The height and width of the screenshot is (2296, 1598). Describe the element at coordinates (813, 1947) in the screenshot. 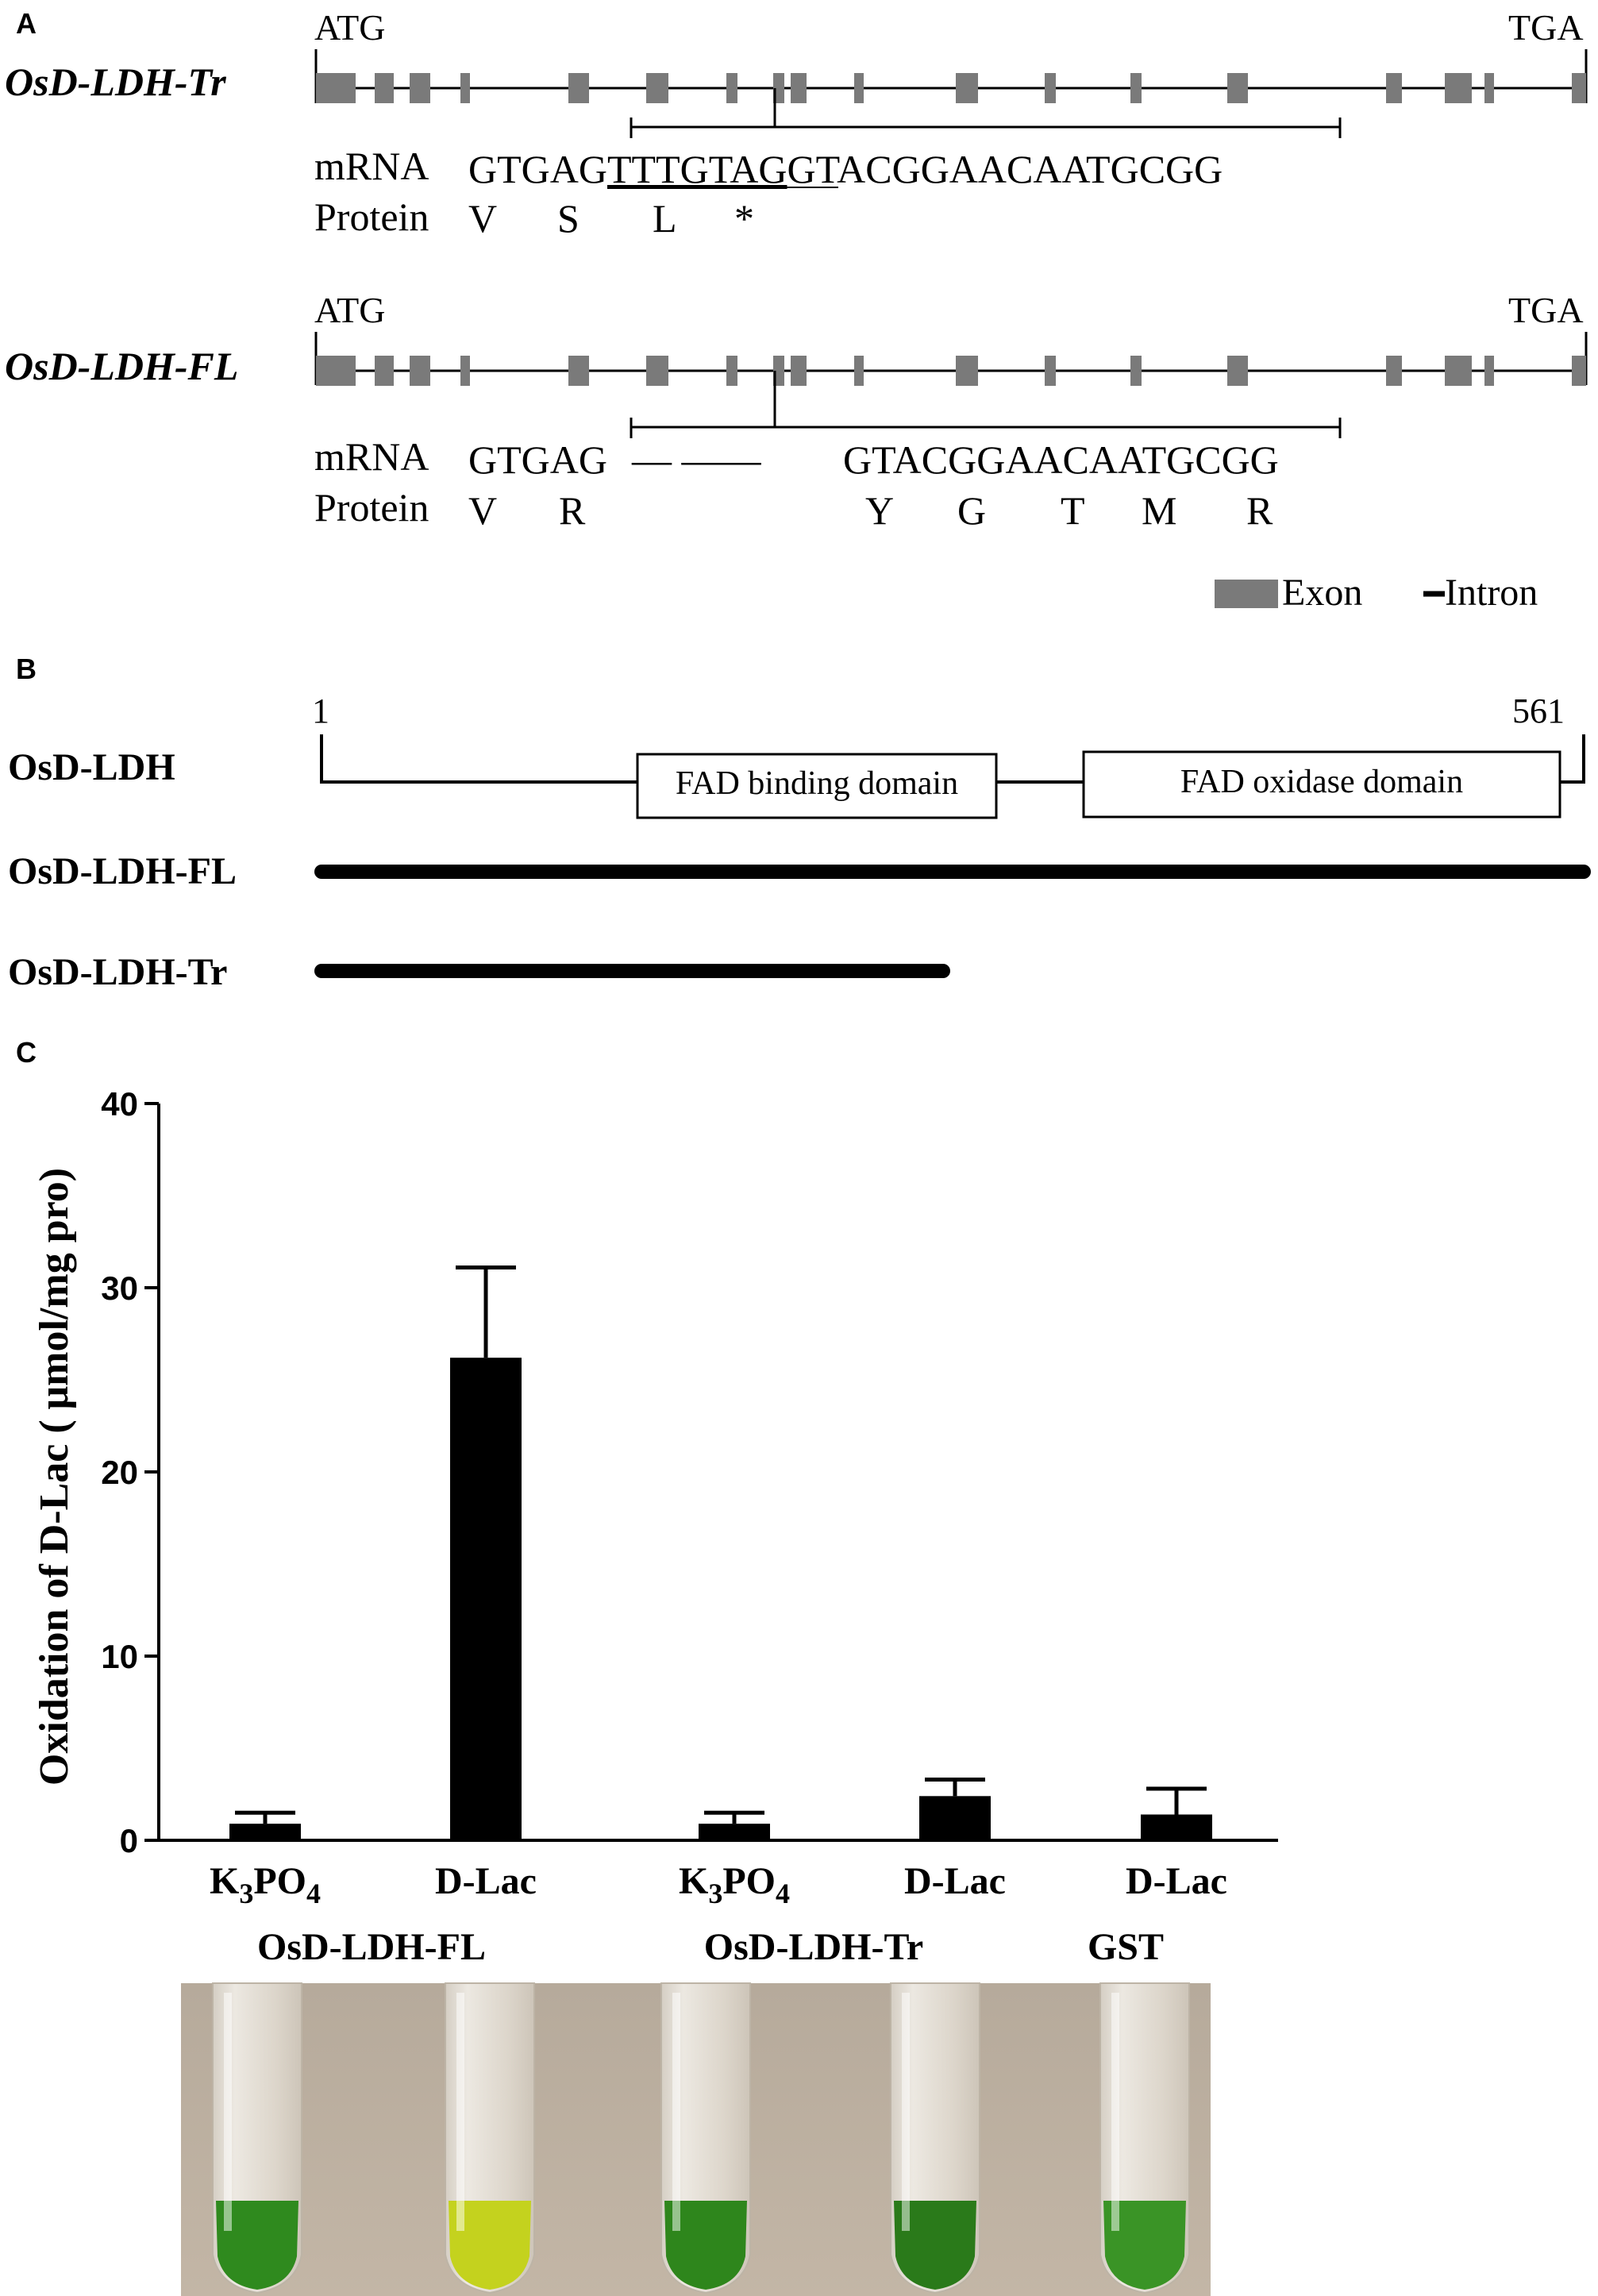

I see `group-label-tr: OsD-LDH-Tr` at that location.